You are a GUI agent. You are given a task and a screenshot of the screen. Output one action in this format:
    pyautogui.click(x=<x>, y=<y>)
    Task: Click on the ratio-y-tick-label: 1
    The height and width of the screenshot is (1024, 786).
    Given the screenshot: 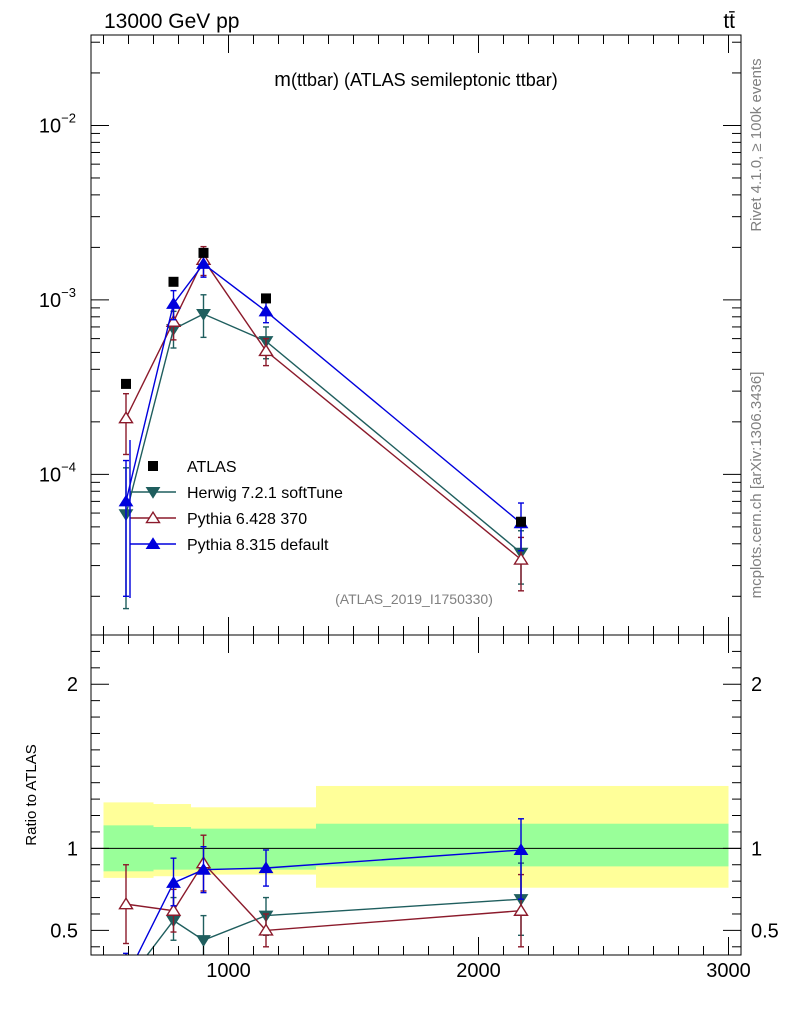 What is the action you would take?
    pyautogui.click(x=72, y=849)
    